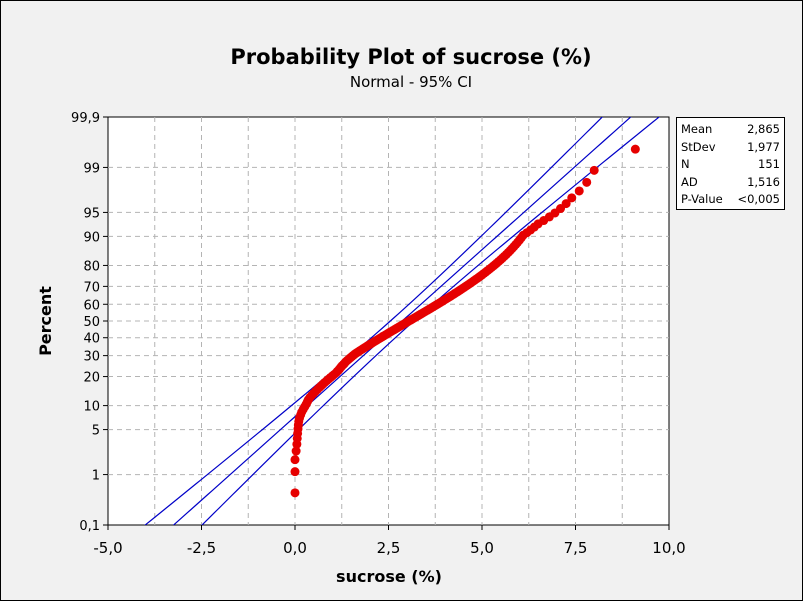 The height and width of the screenshot is (601, 803). Describe the element at coordinates (411, 57) in the screenshot. I see `chart-title: Probability Plot of sucrose (%)` at that location.